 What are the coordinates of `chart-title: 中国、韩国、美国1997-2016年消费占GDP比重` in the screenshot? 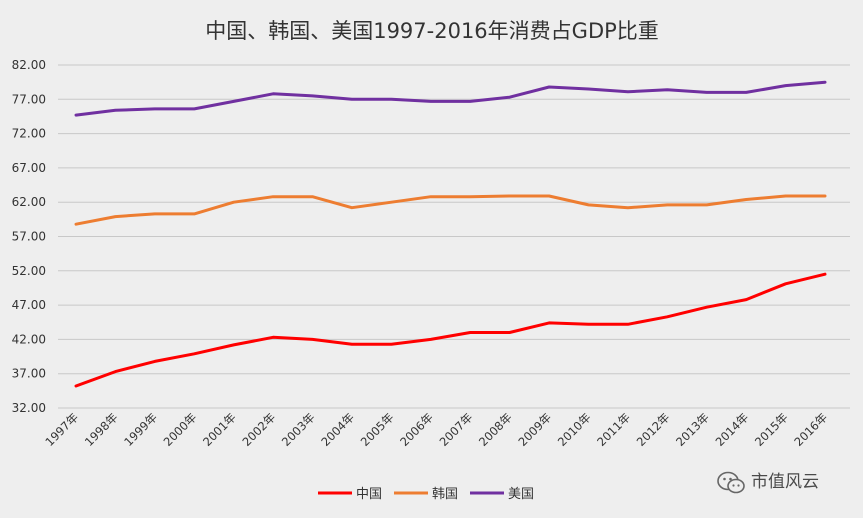 It's located at (432, 31).